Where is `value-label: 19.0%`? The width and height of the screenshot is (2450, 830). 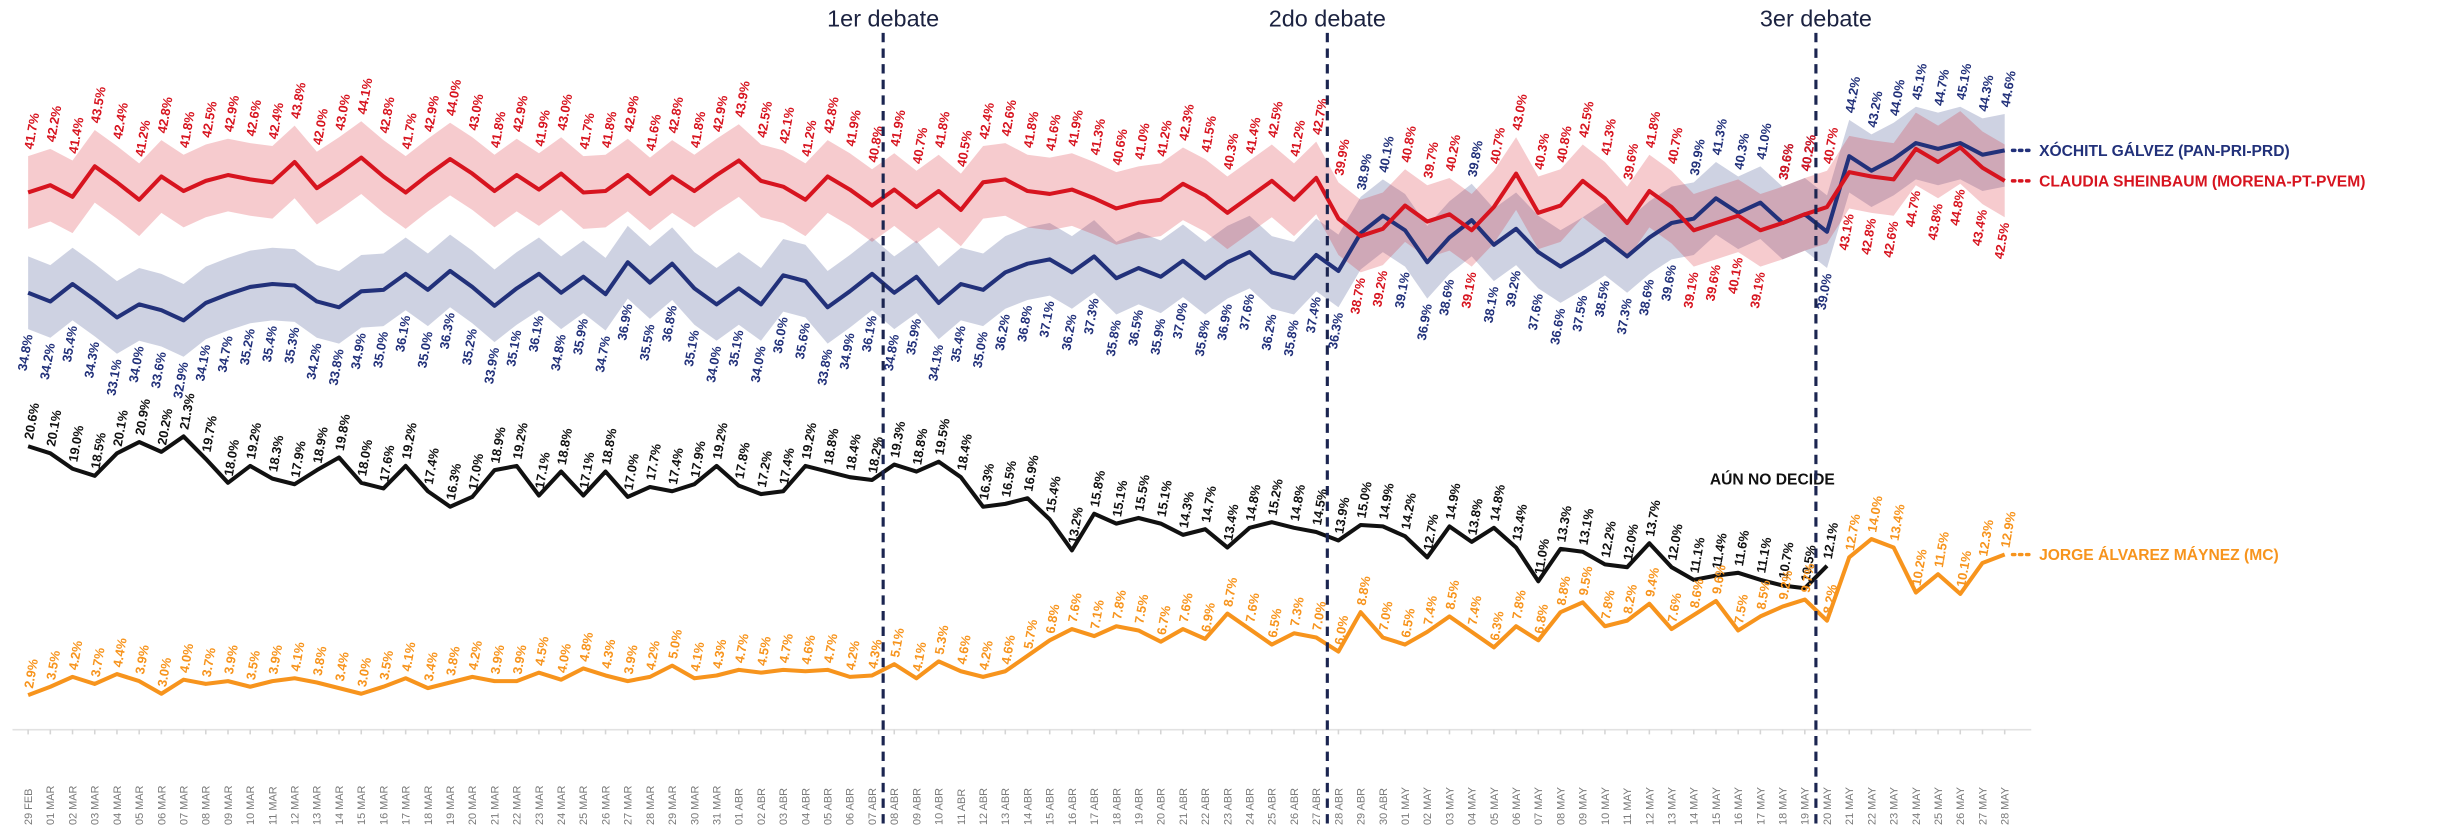 value-label: 19.0% is located at coordinates (75, 443).